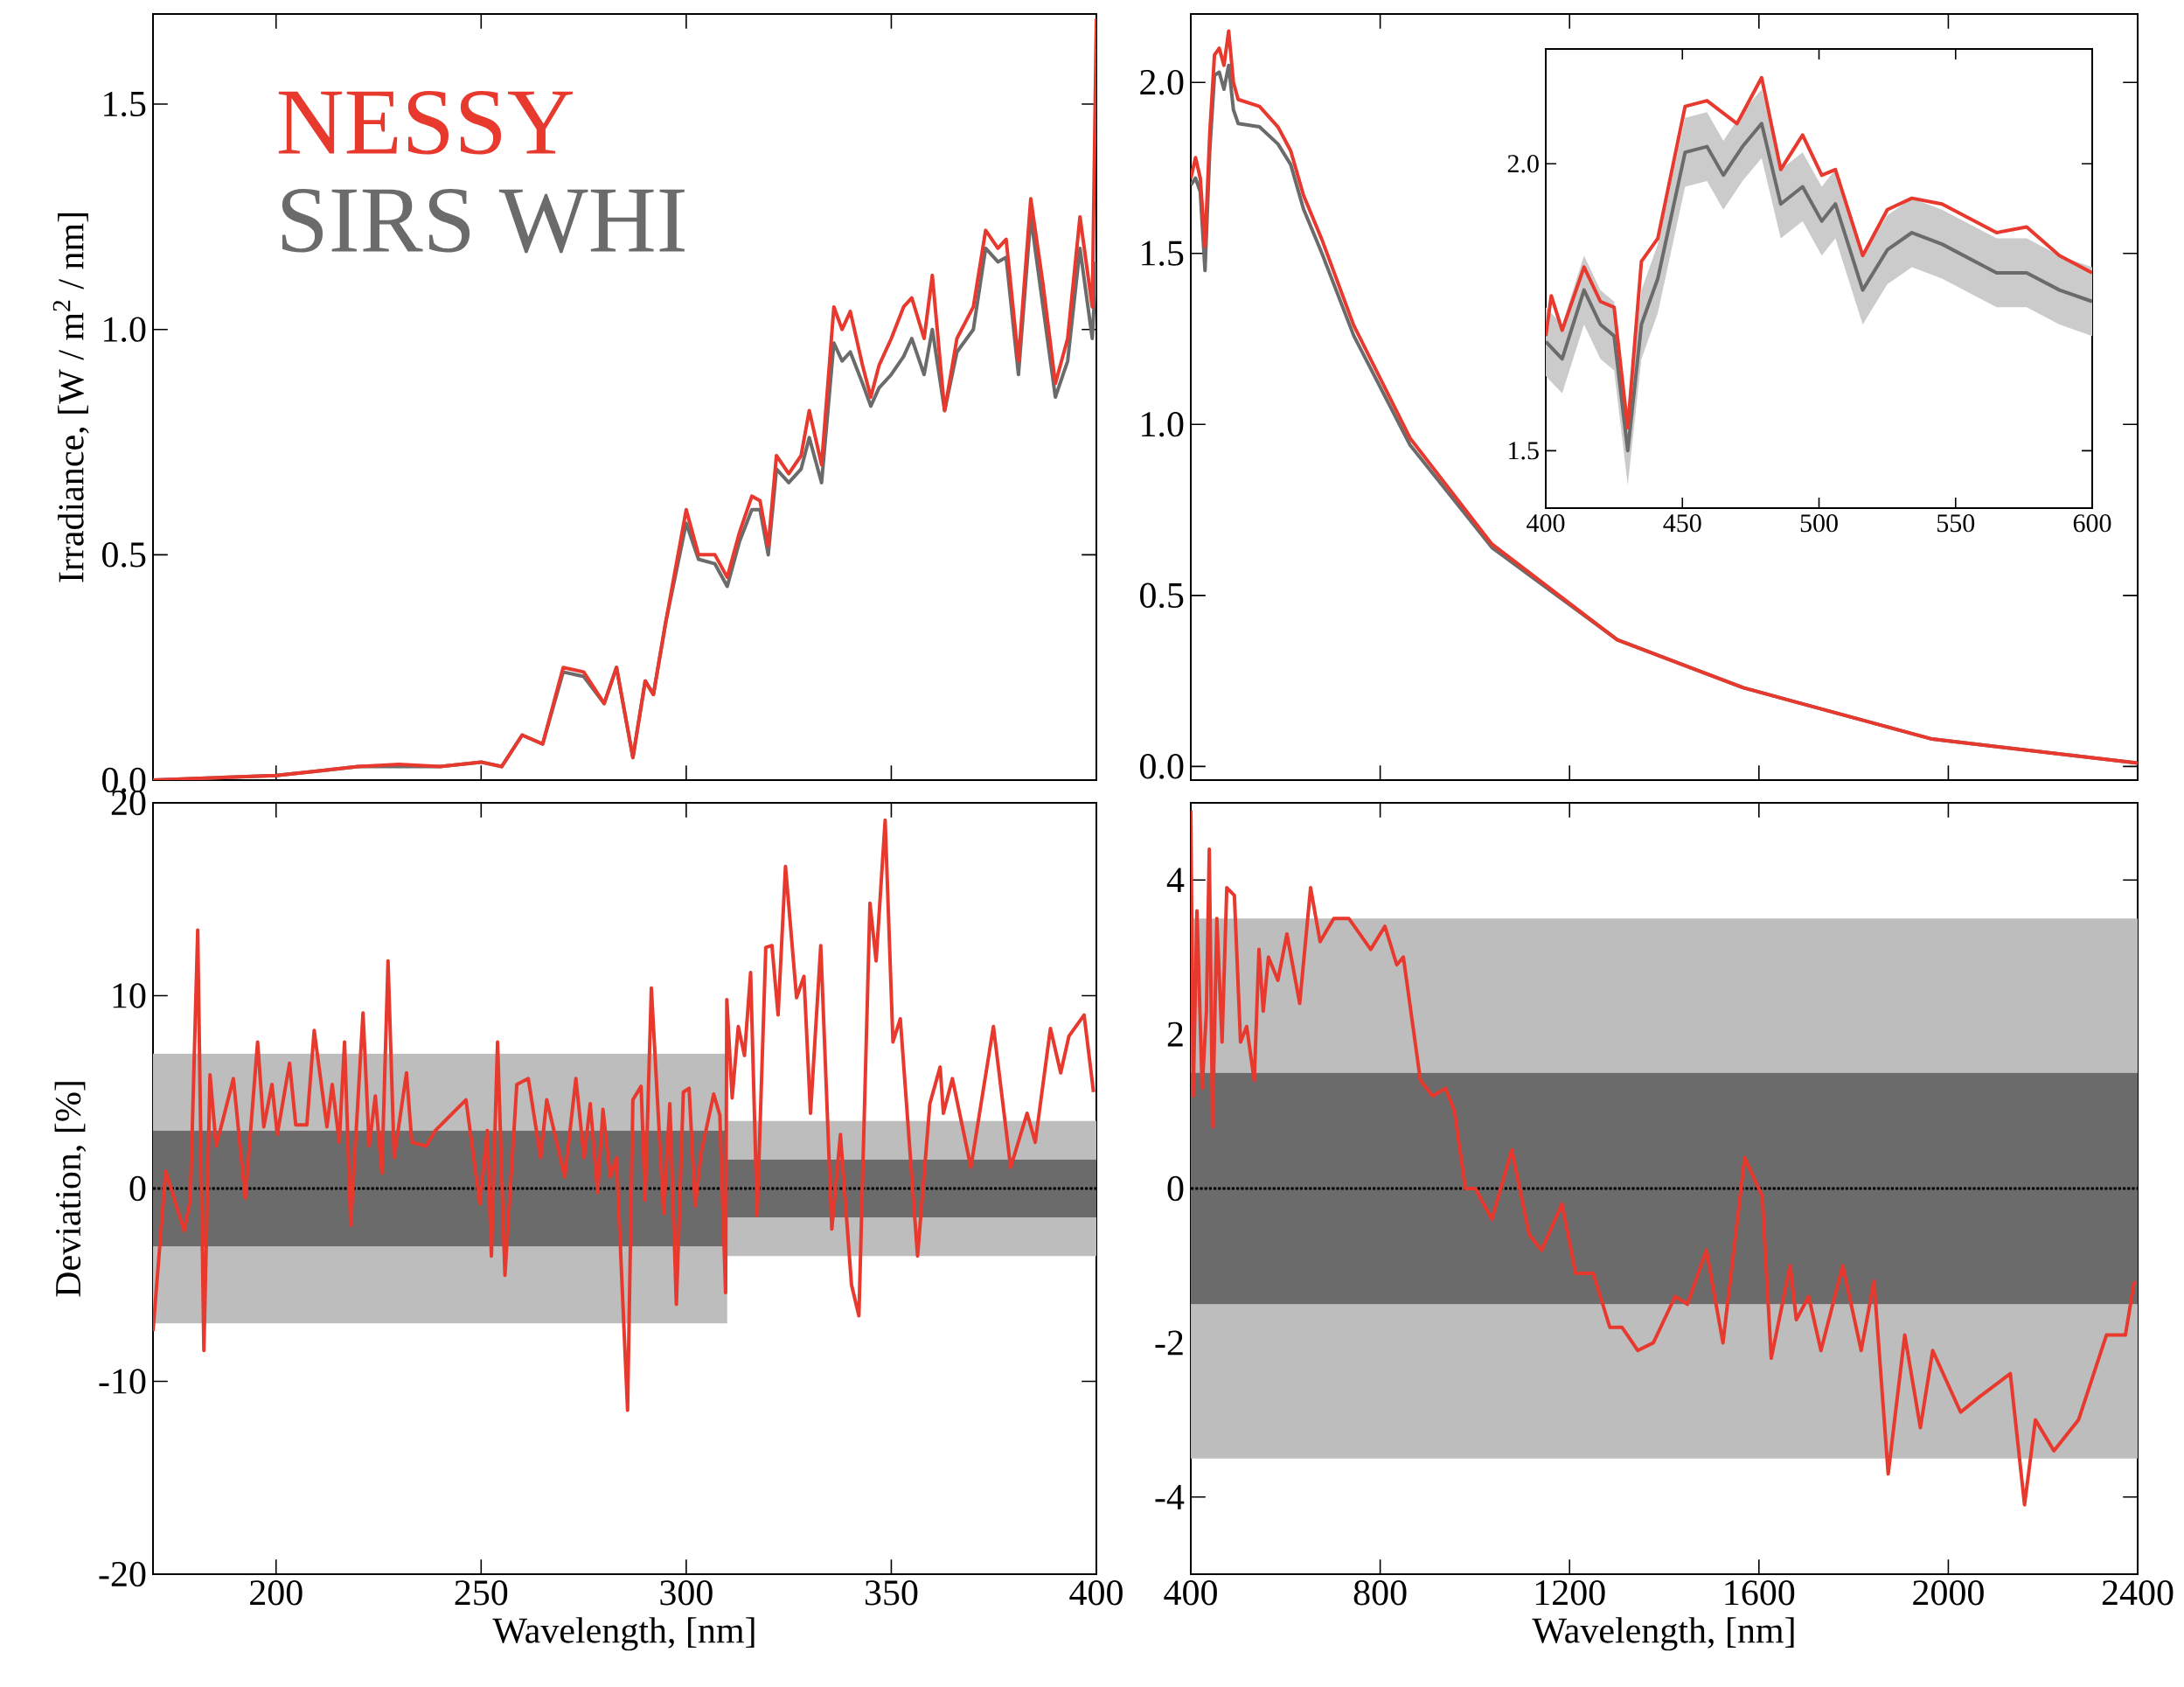  I want to click on x-tick-label: 2400, so click(2138, 1593).